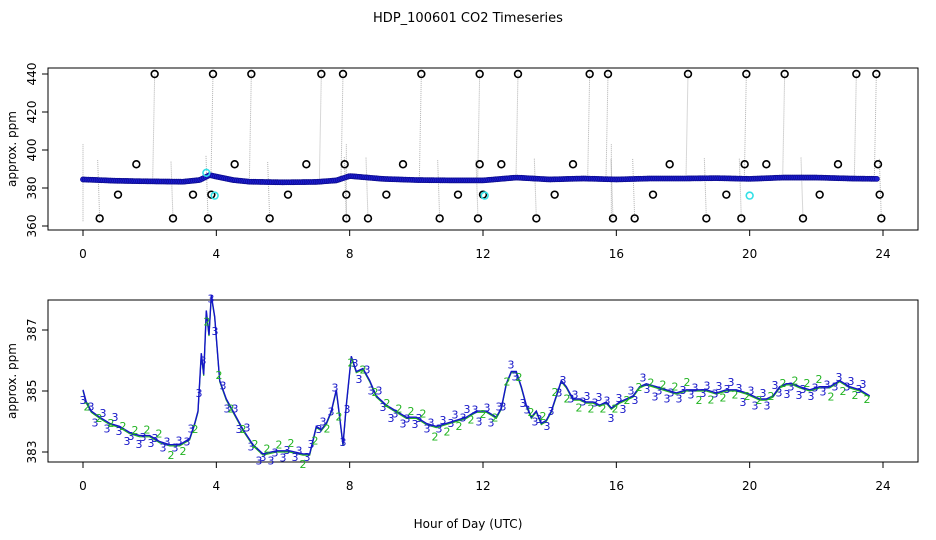 The width and height of the screenshot is (936, 540). I want to click on chart-title: HDP_100601 CO2 Timeseries, so click(468, 18).